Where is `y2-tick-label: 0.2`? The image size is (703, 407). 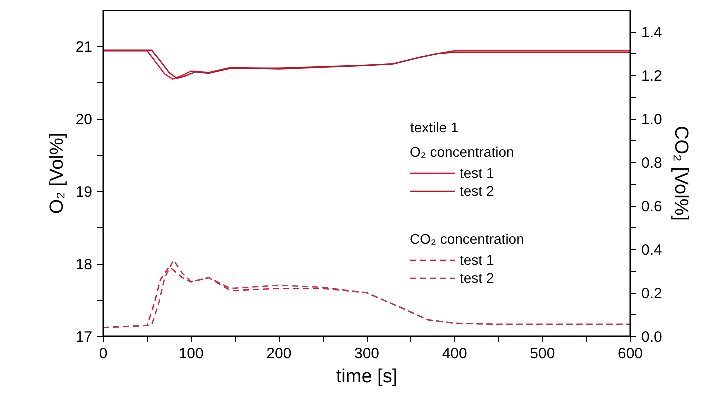 y2-tick-label: 0.2 is located at coordinates (652, 294).